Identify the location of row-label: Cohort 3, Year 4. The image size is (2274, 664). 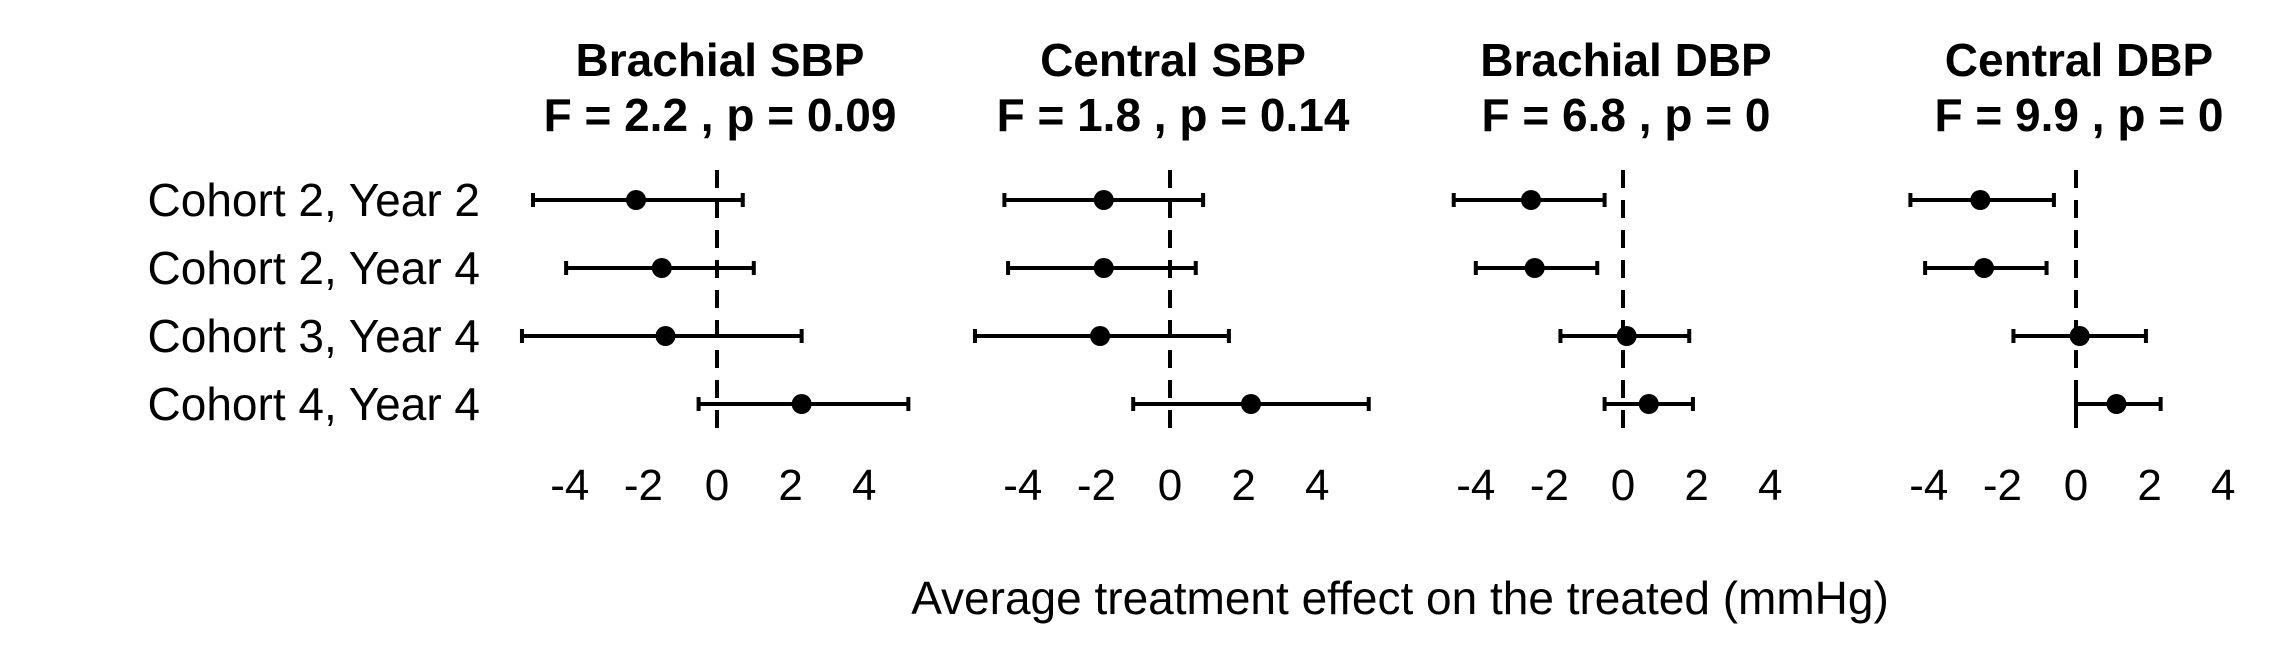
(314, 336).